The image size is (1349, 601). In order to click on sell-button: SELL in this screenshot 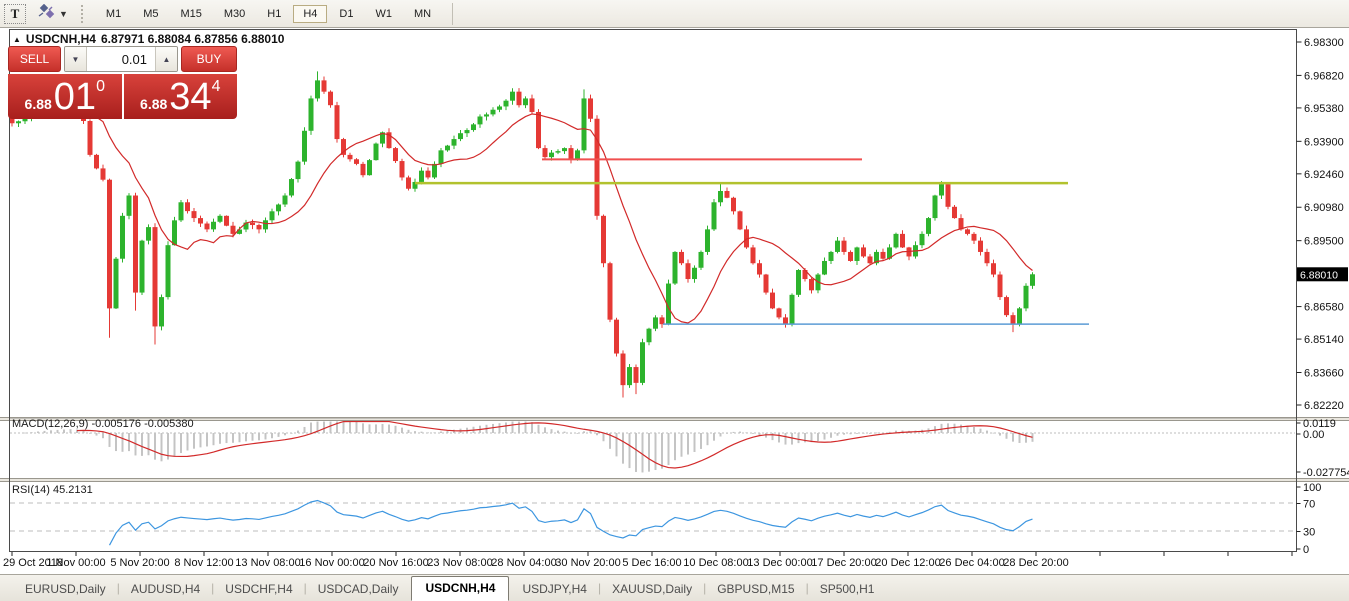, I will do `click(34, 59)`.